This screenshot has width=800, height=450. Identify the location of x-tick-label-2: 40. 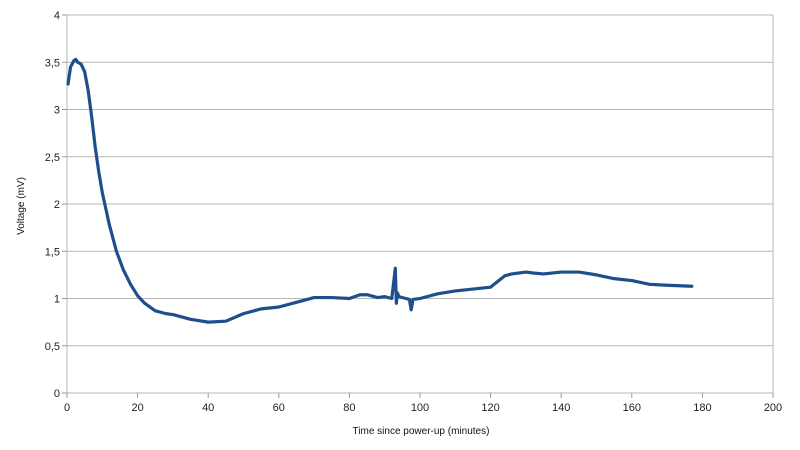
(208, 408).